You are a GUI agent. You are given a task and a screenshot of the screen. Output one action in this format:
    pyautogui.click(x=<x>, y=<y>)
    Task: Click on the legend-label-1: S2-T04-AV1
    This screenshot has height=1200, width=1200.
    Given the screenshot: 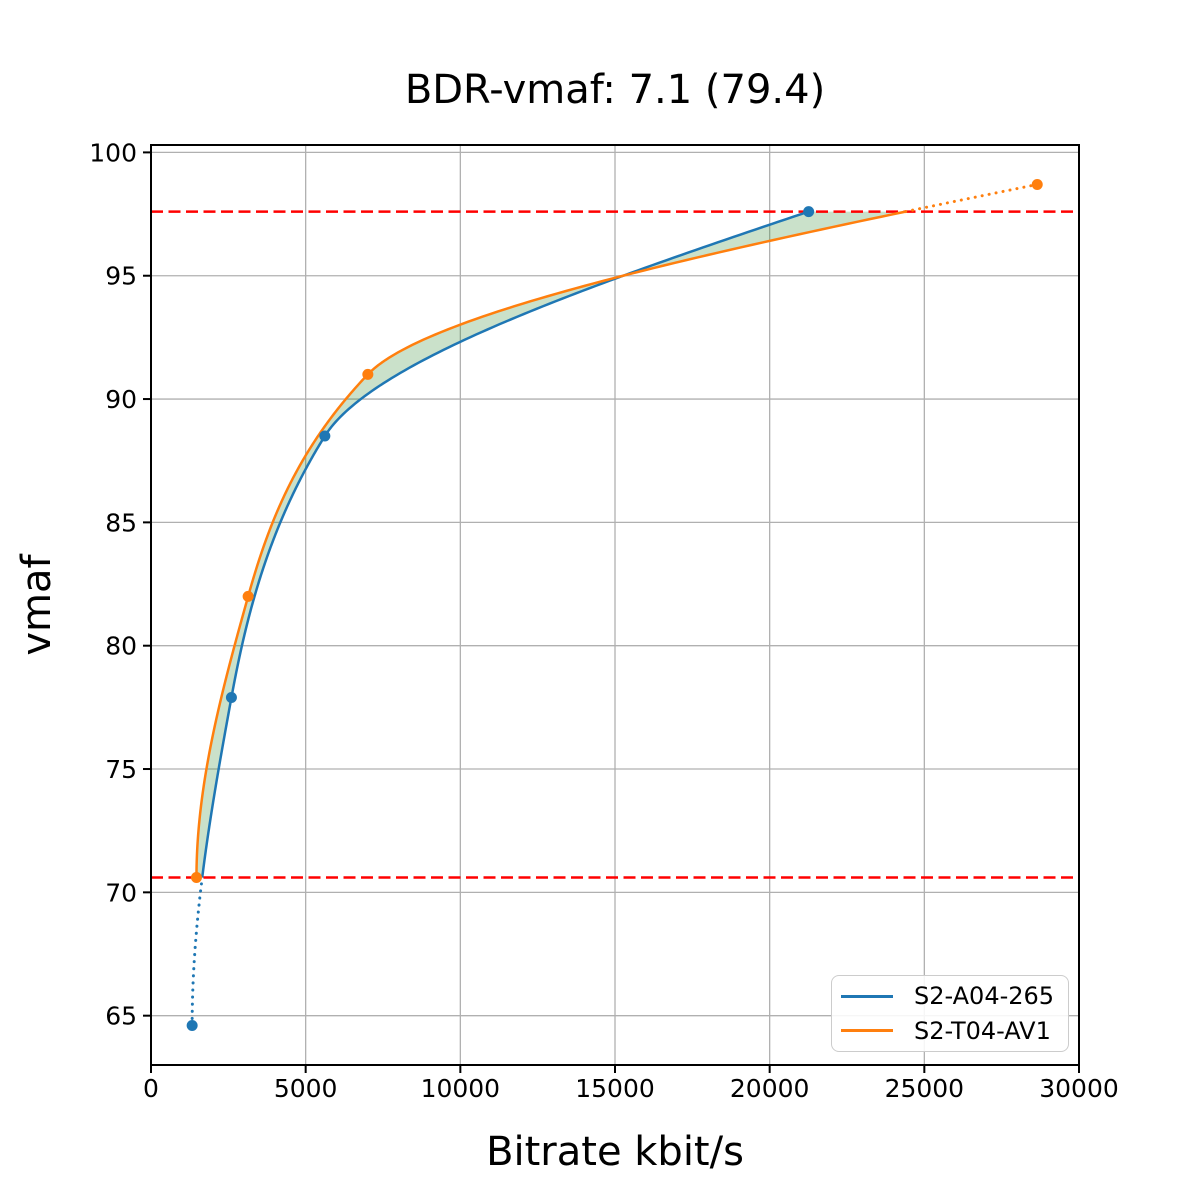 What is the action you would take?
    pyautogui.click(x=982, y=1030)
    